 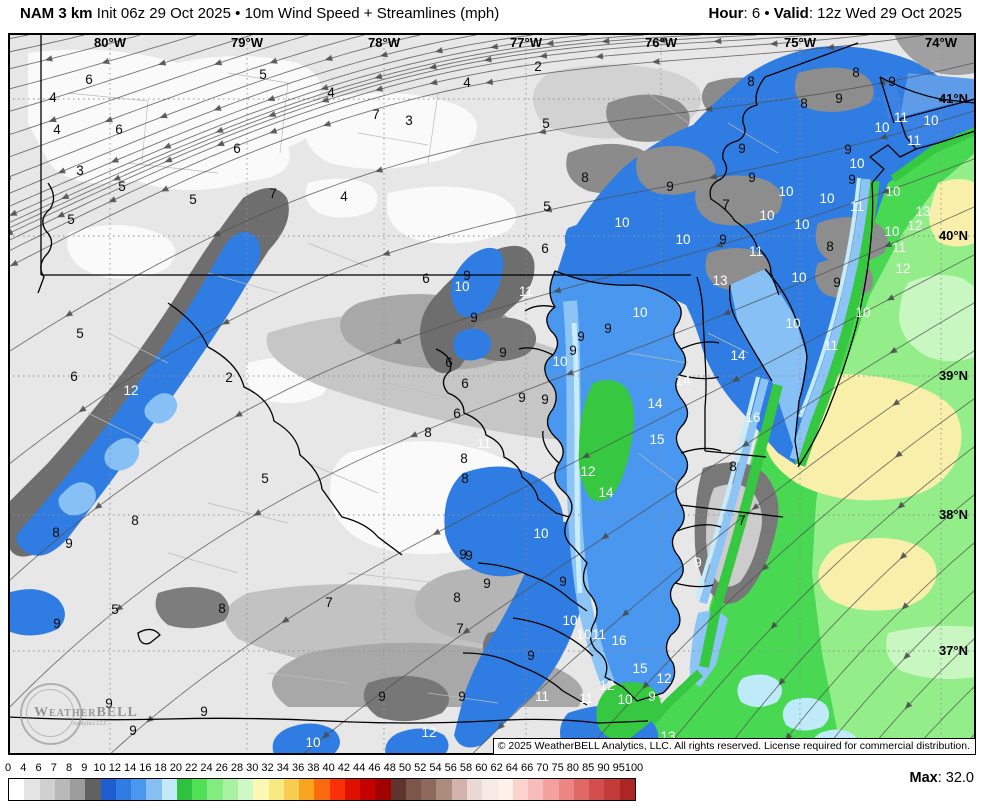 What do you see at coordinates (930, 476) in the screenshot?
I see `ocean-pale-green-patches` at bounding box center [930, 476].